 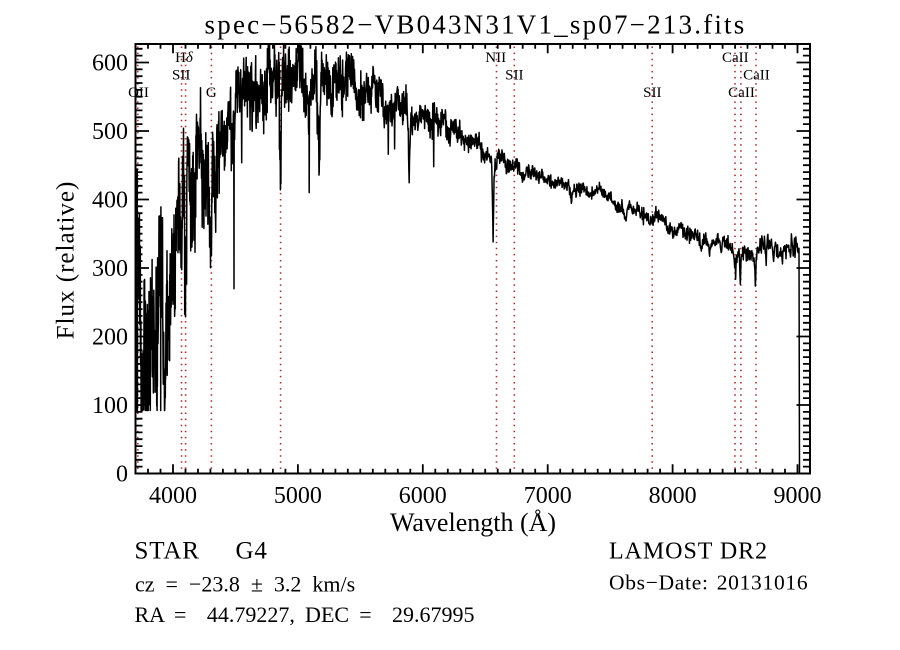 What do you see at coordinates (423, 496) in the screenshot?
I see `svg-text: 6000` at bounding box center [423, 496].